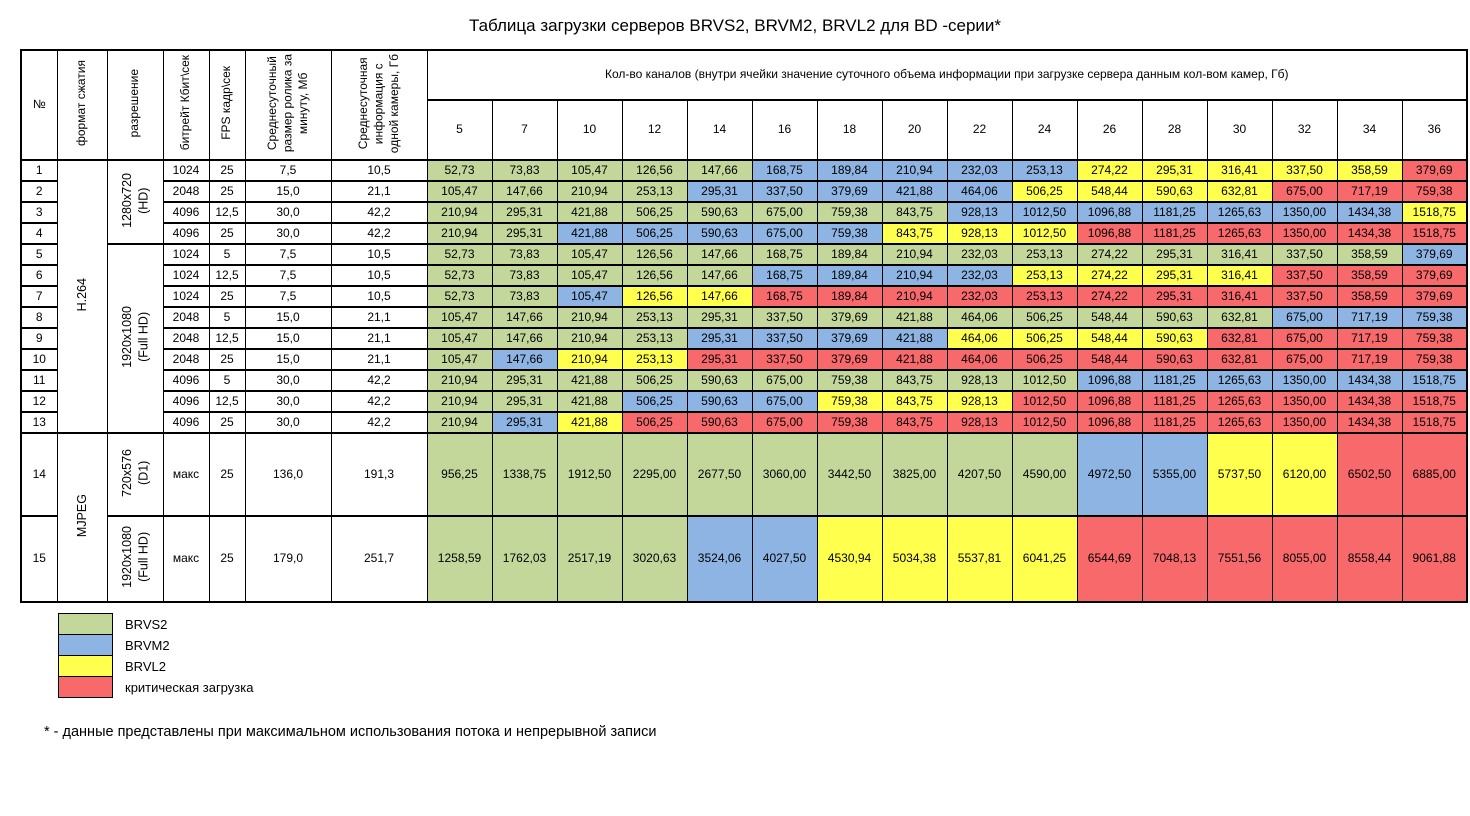 The image size is (1470, 816). Describe the element at coordinates (589, 275) in the screenshot. I see `value-cell: 105,47` at that location.